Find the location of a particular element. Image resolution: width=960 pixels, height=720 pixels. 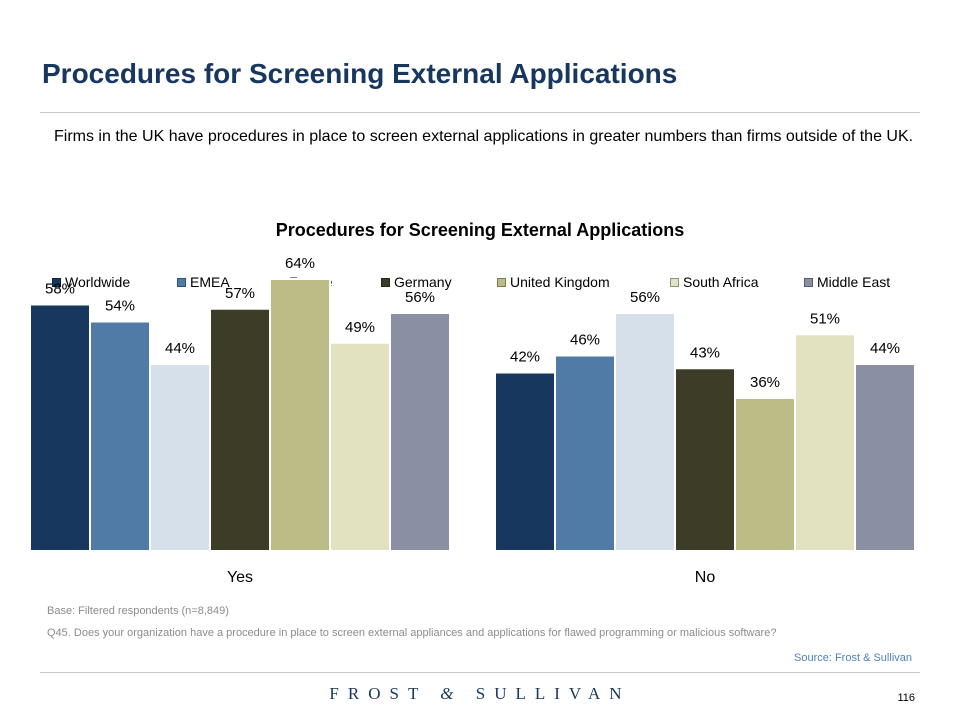

data-label-yes-middle-east: 56% is located at coordinates (420, 297).